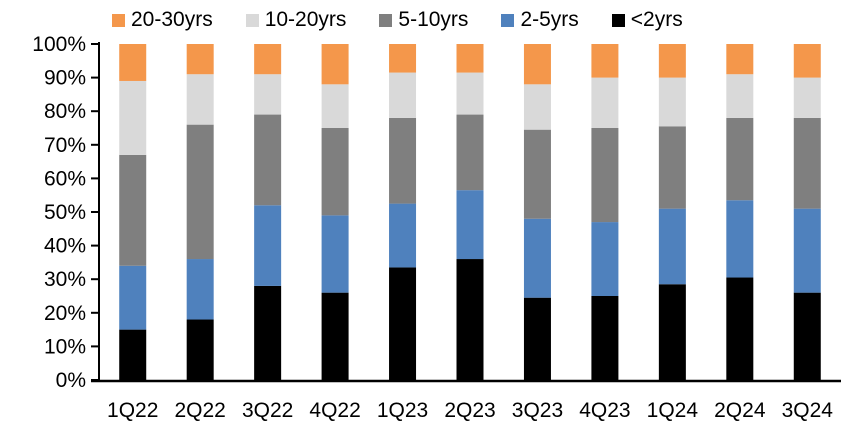 The height and width of the screenshot is (431, 852). Describe the element at coordinates (537, 107) in the screenshot. I see `bar-segment-3Q23-10-20yrs` at that location.